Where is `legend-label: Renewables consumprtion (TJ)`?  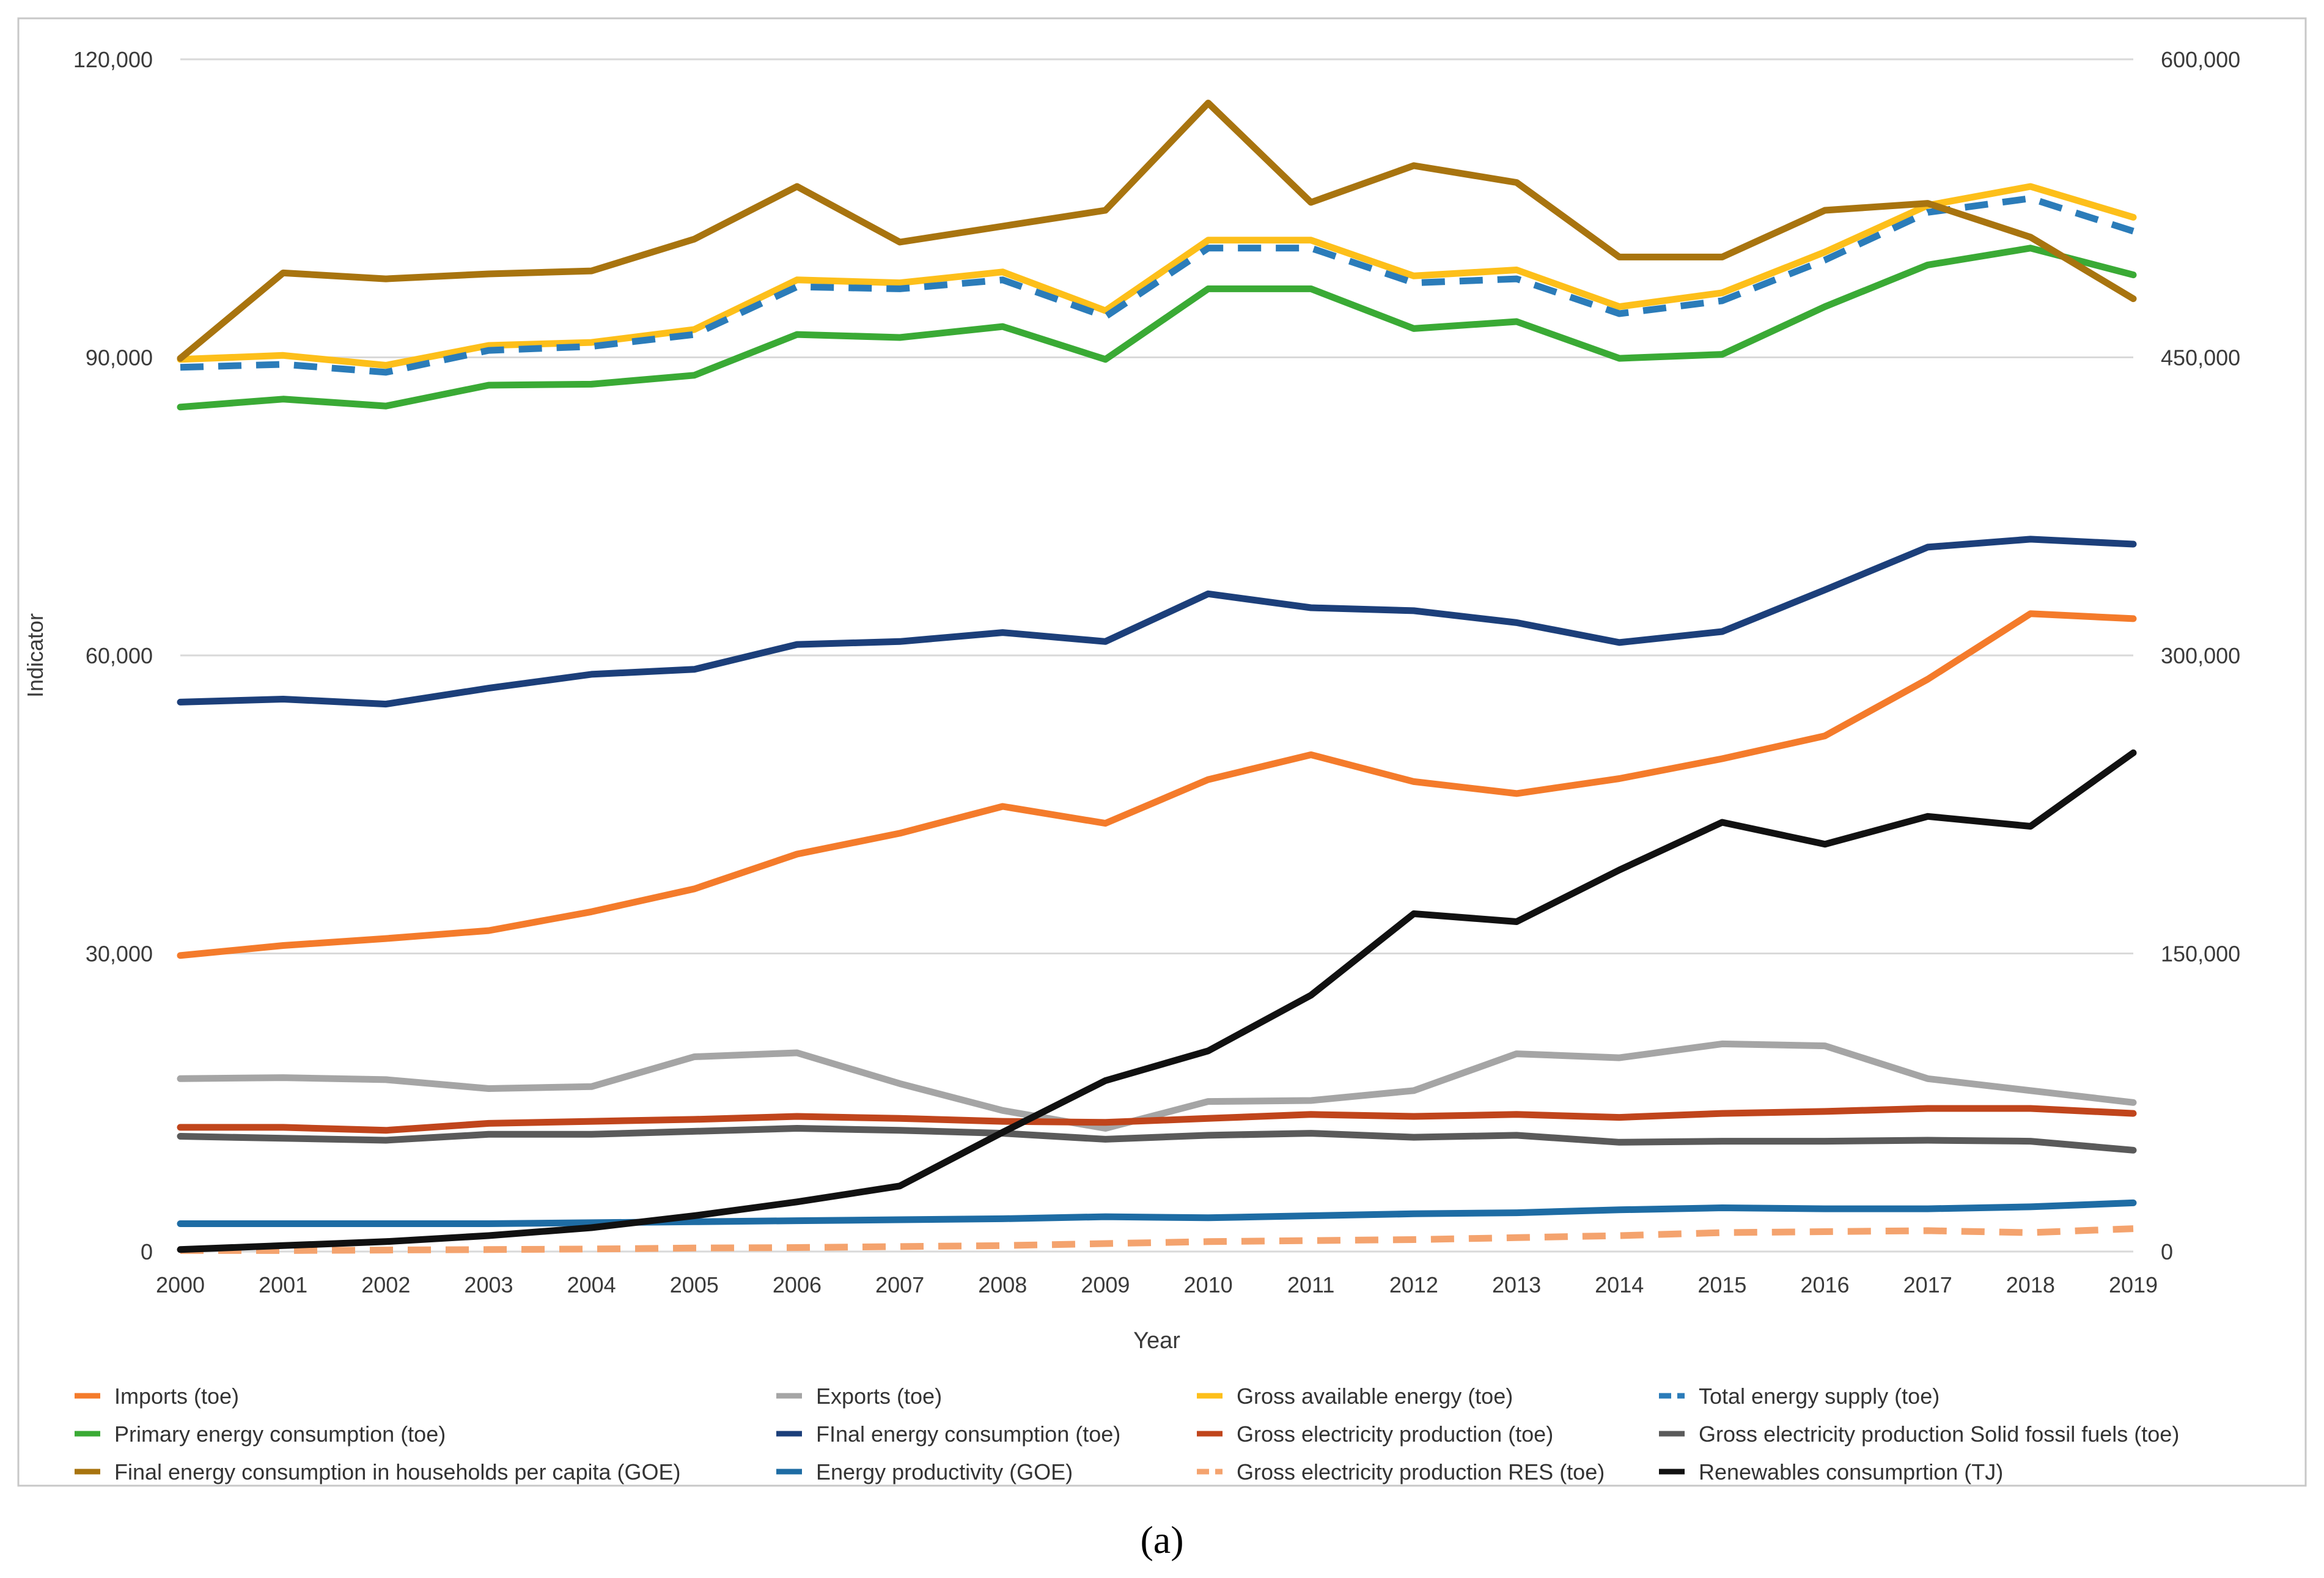 legend-label: Renewables consumprtion (TJ) is located at coordinates (1851, 1471).